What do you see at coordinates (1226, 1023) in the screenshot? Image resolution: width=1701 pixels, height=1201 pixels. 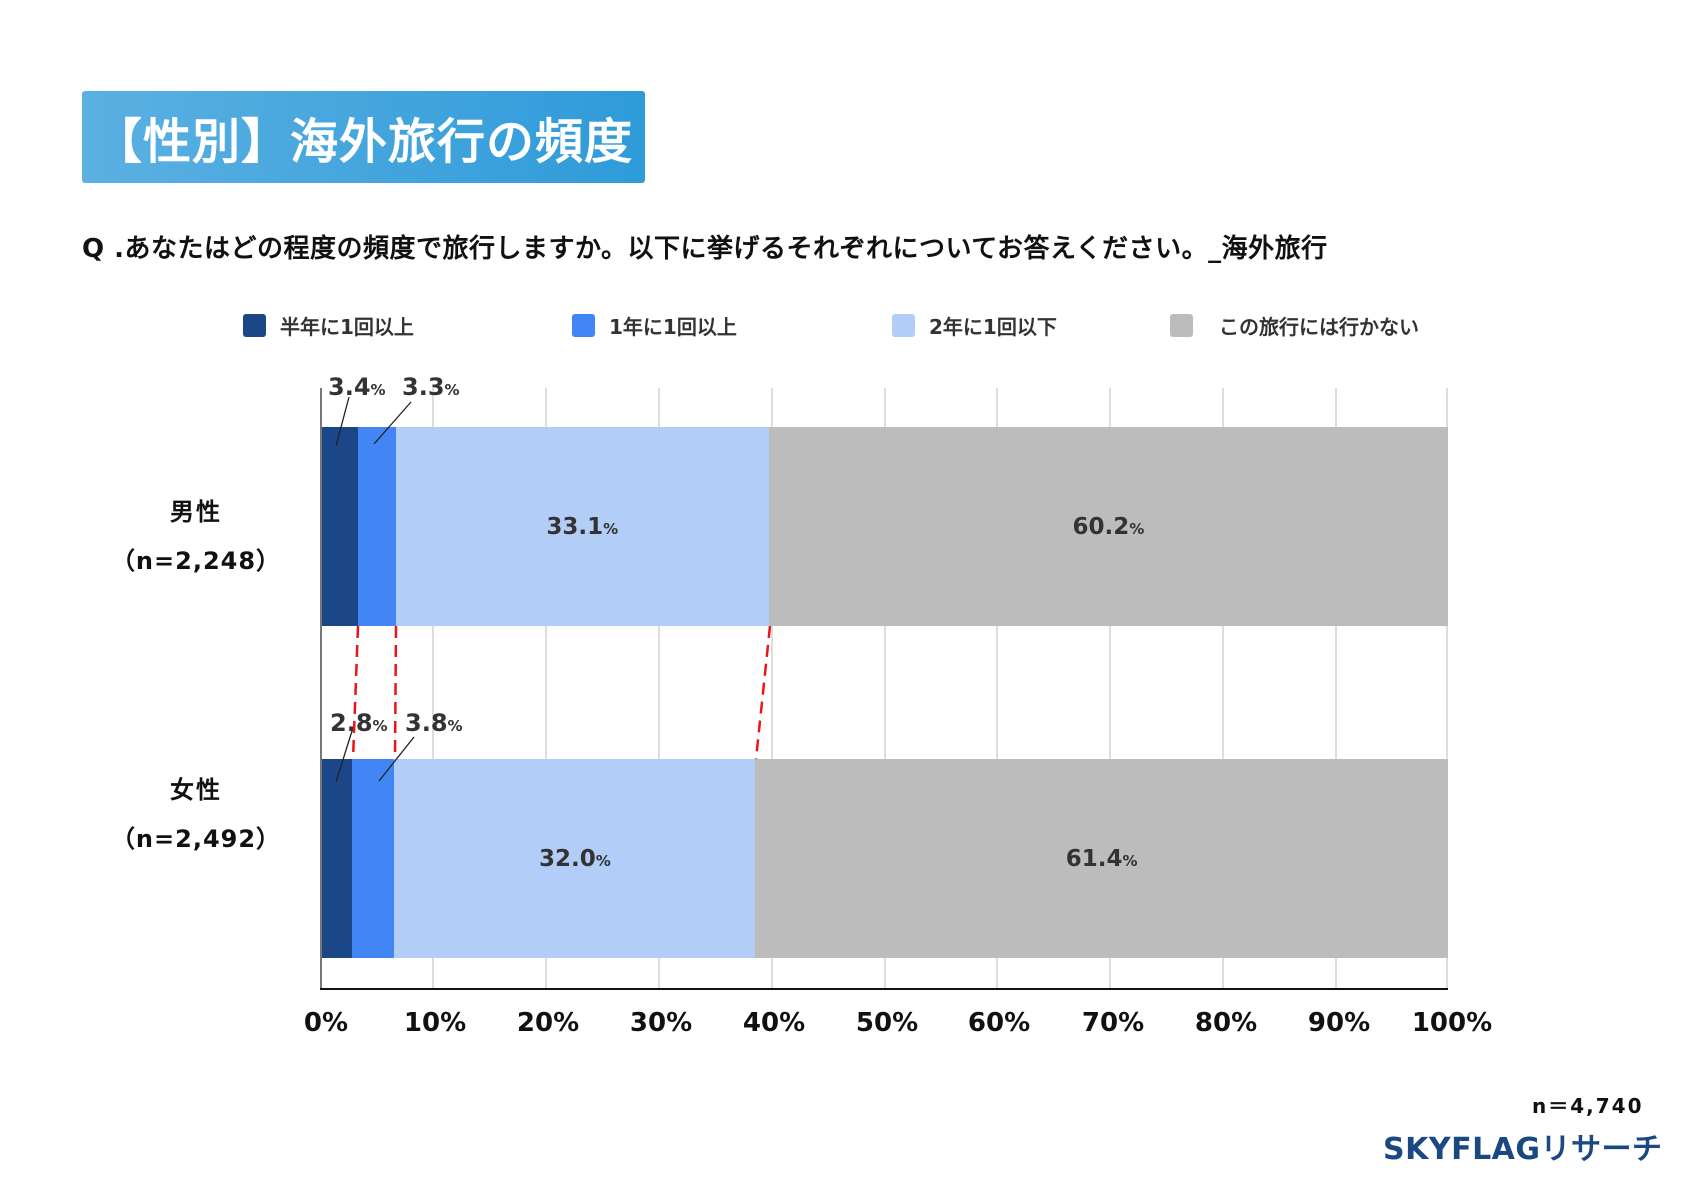 I see `tick-label: 80%` at bounding box center [1226, 1023].